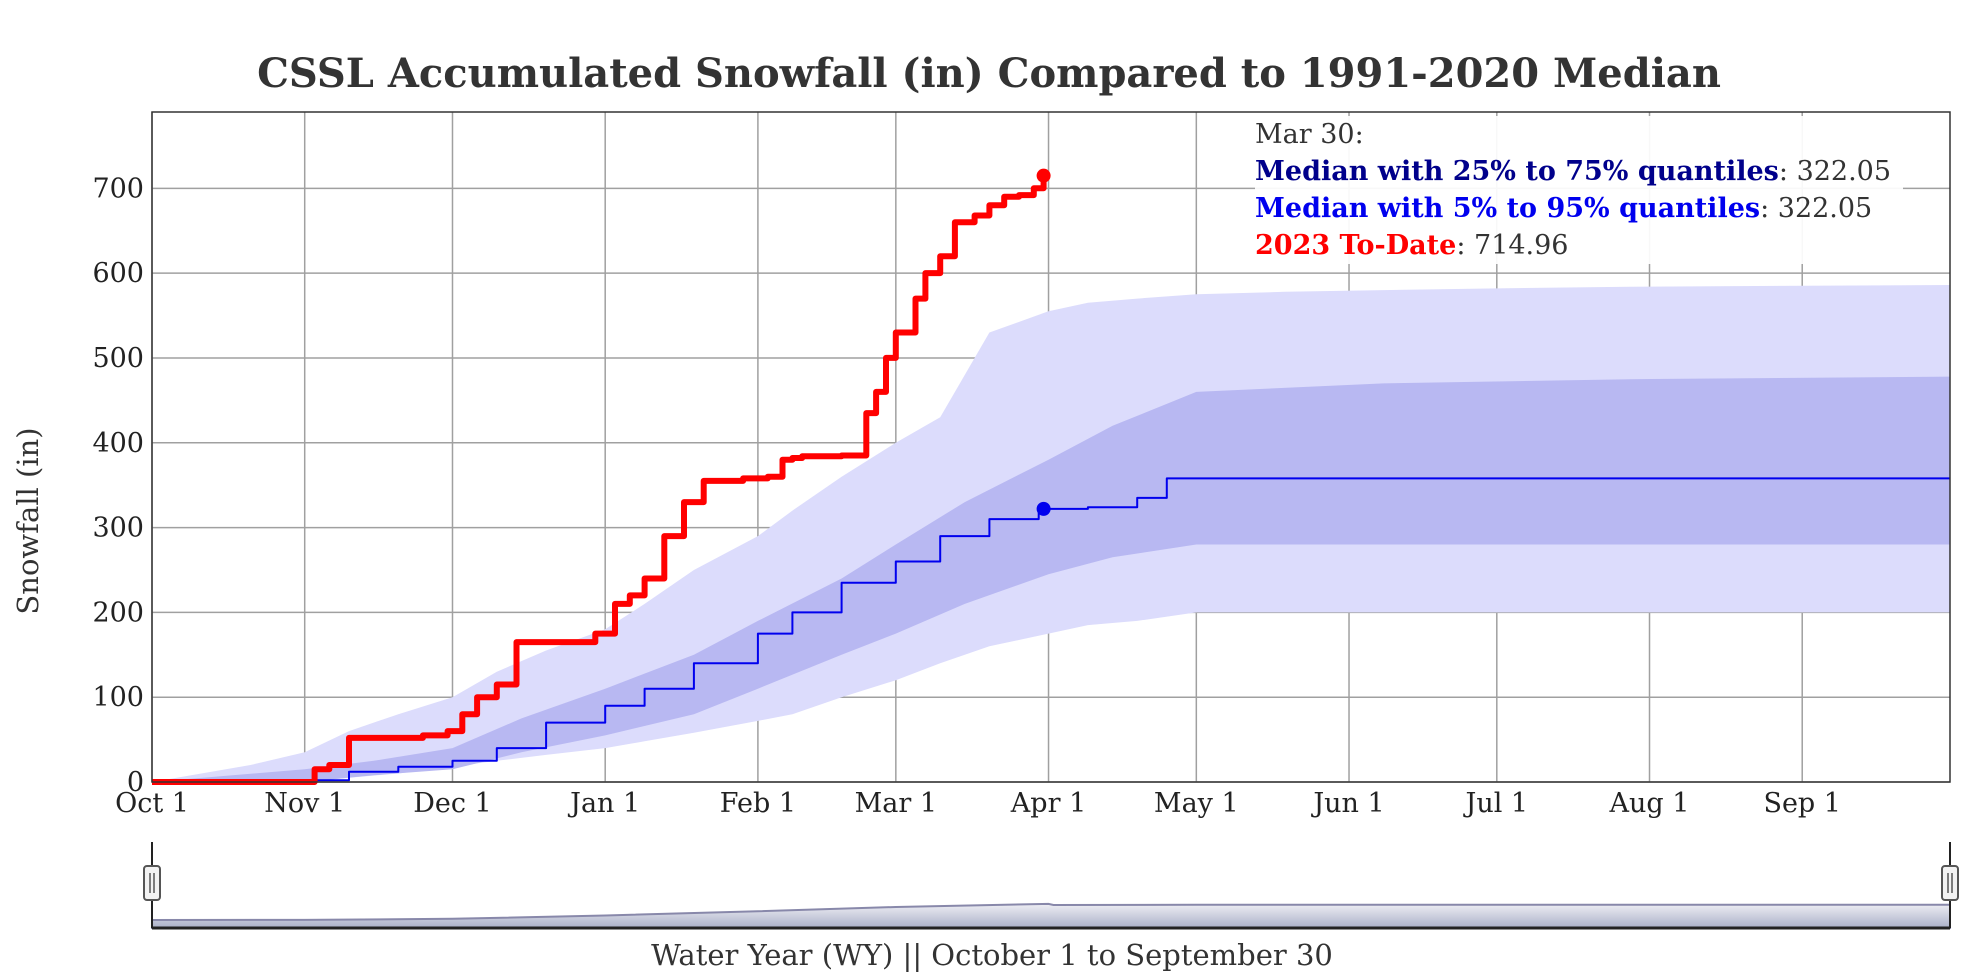 The image size is (1964, 972). I want to click on y-tick-label: 600, so click(118, 273).